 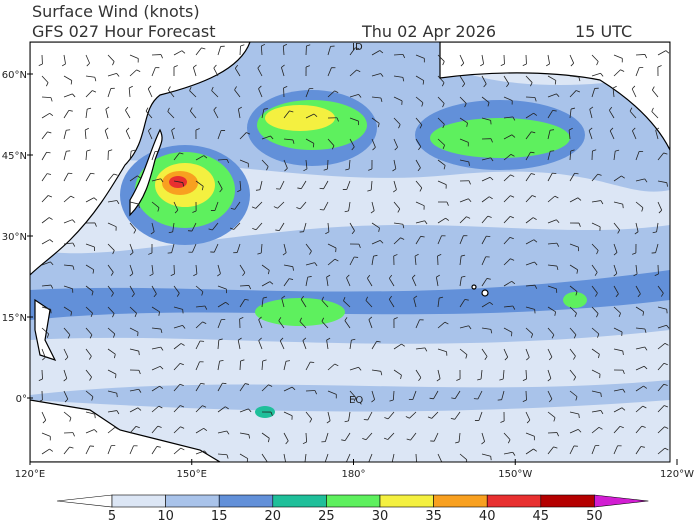 I want to click on lon-label: 120°W, so click(x=677, y=474).